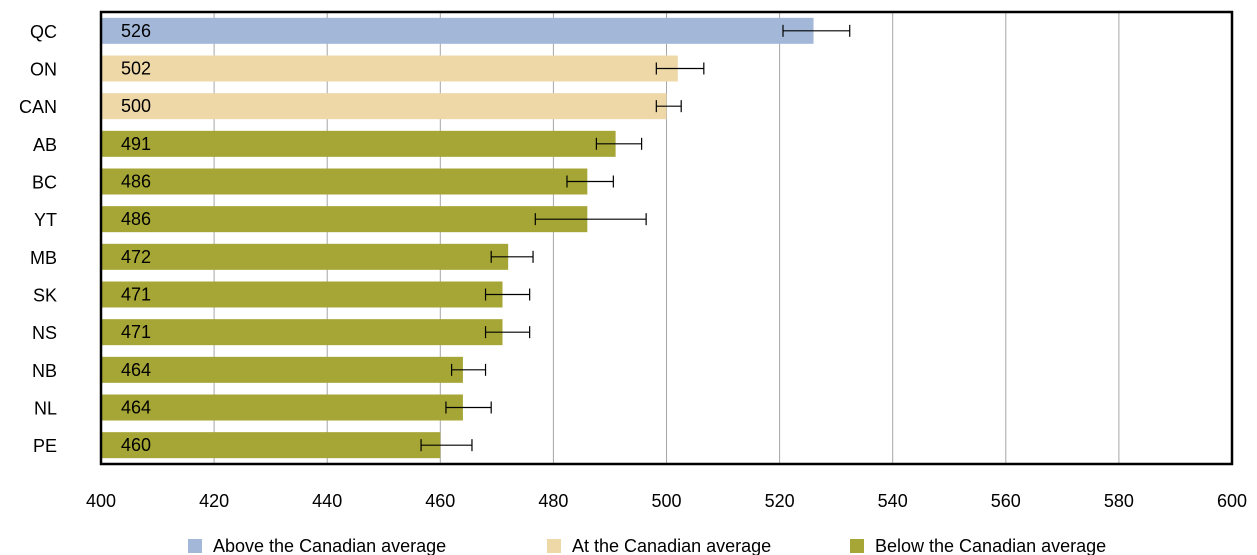 The height and width of the screenshot is (555, 1257). Describe the element at coordinates (440, 501) in the screenshot. I see `x-tick-label: 460` at that location.